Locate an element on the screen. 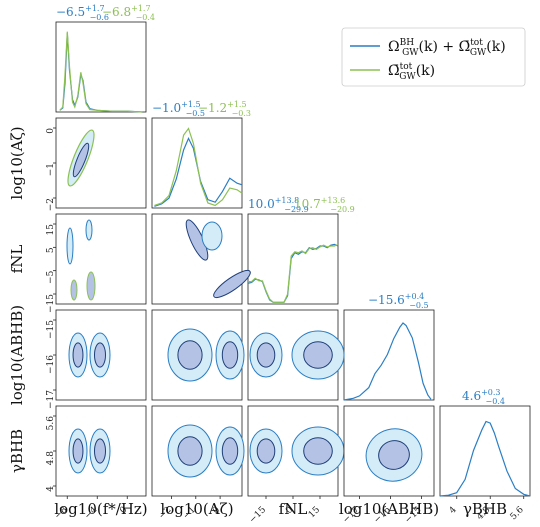  marginal-panel-ABHB: −15.6+0.4 −0.5 is located at coordinates (389, 346).